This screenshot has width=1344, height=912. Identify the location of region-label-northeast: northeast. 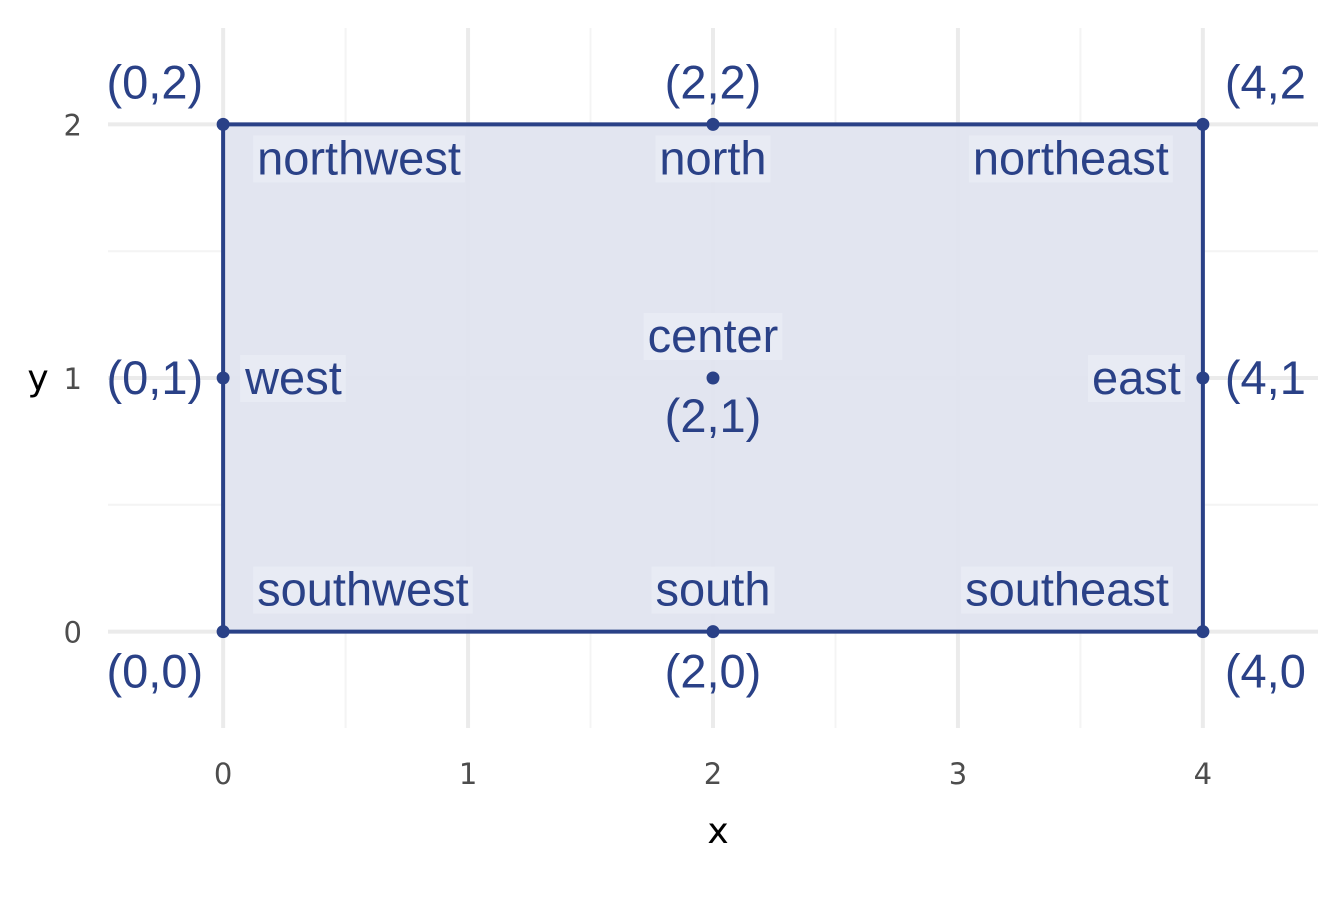
(1071, 157).